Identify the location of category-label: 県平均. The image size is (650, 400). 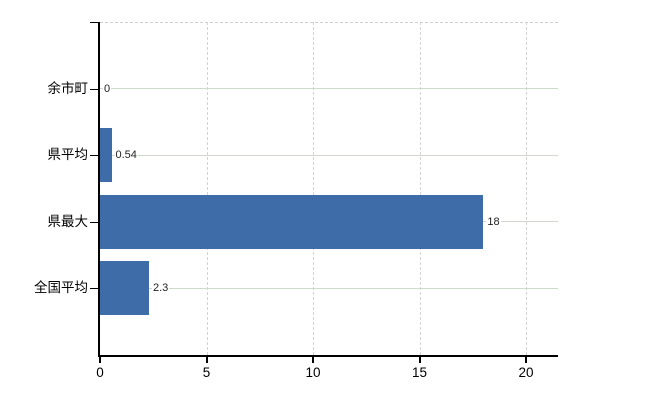
(68, 155).